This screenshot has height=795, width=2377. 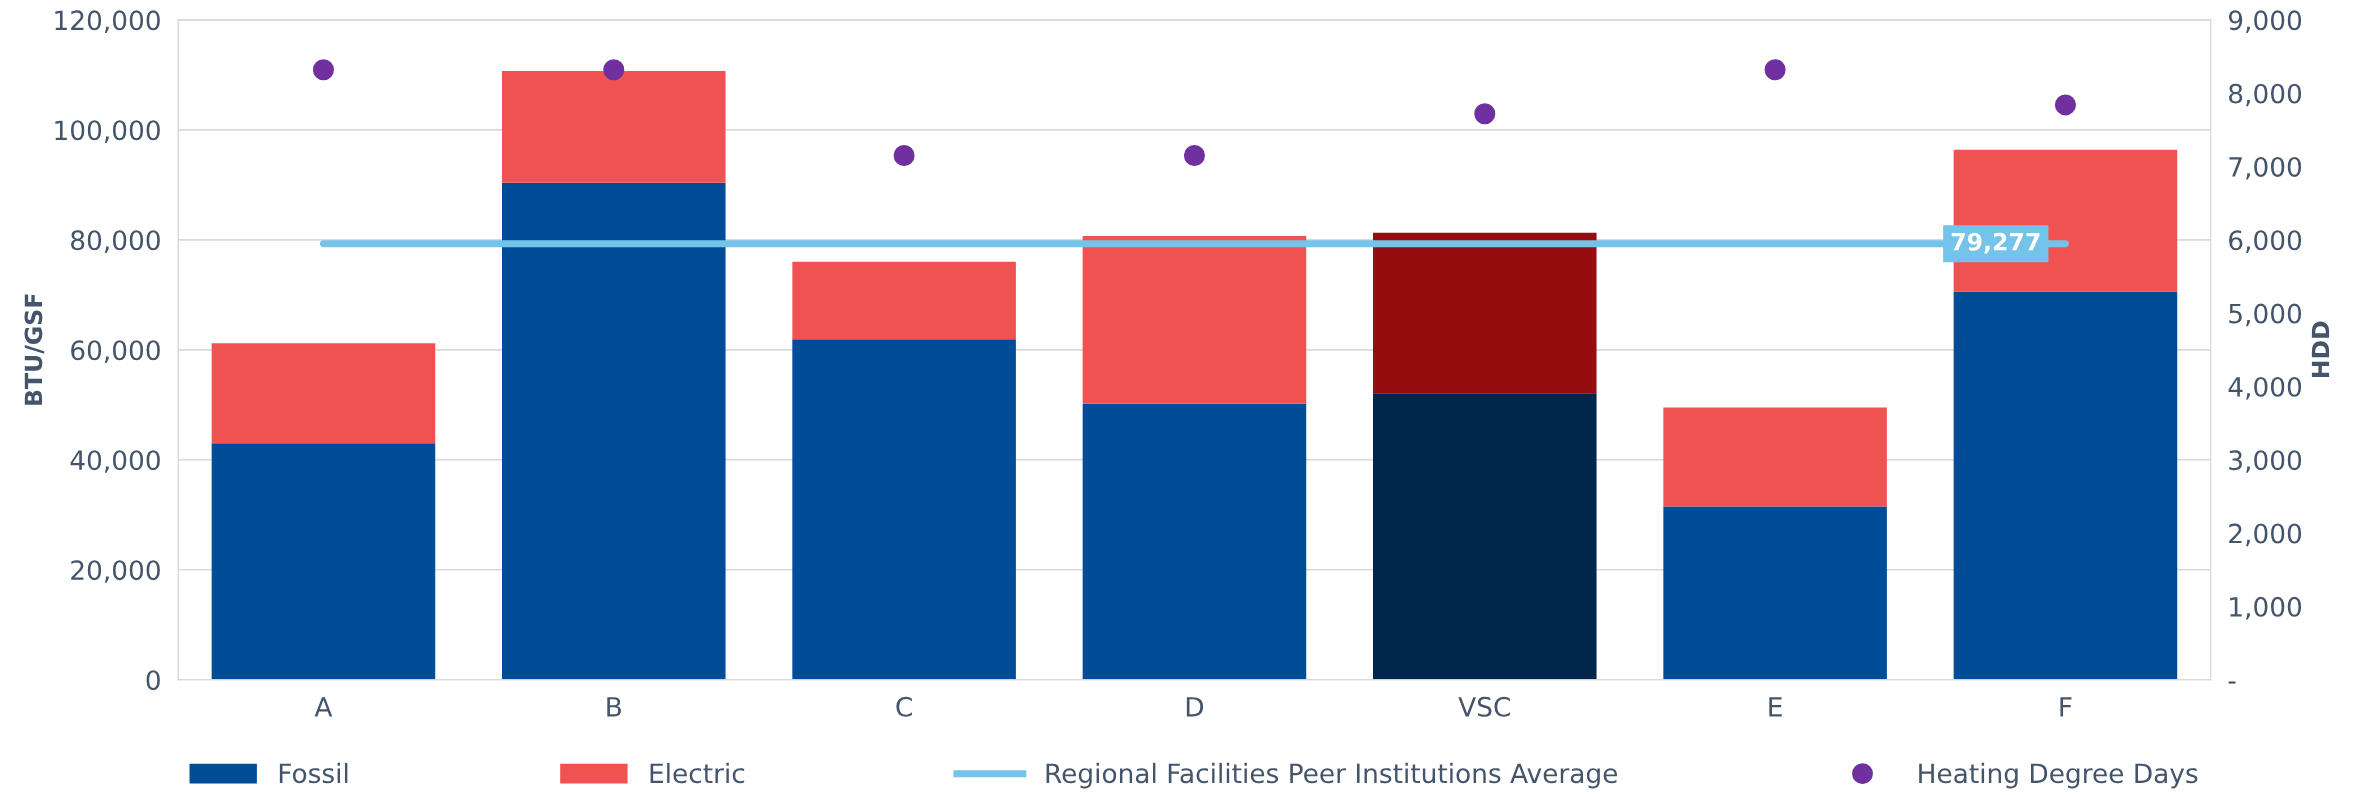 What do you see at coordinates (115, 351) in the screenshot?
I see `y-tick-label: 60,000` at bounding box center [115, 351].